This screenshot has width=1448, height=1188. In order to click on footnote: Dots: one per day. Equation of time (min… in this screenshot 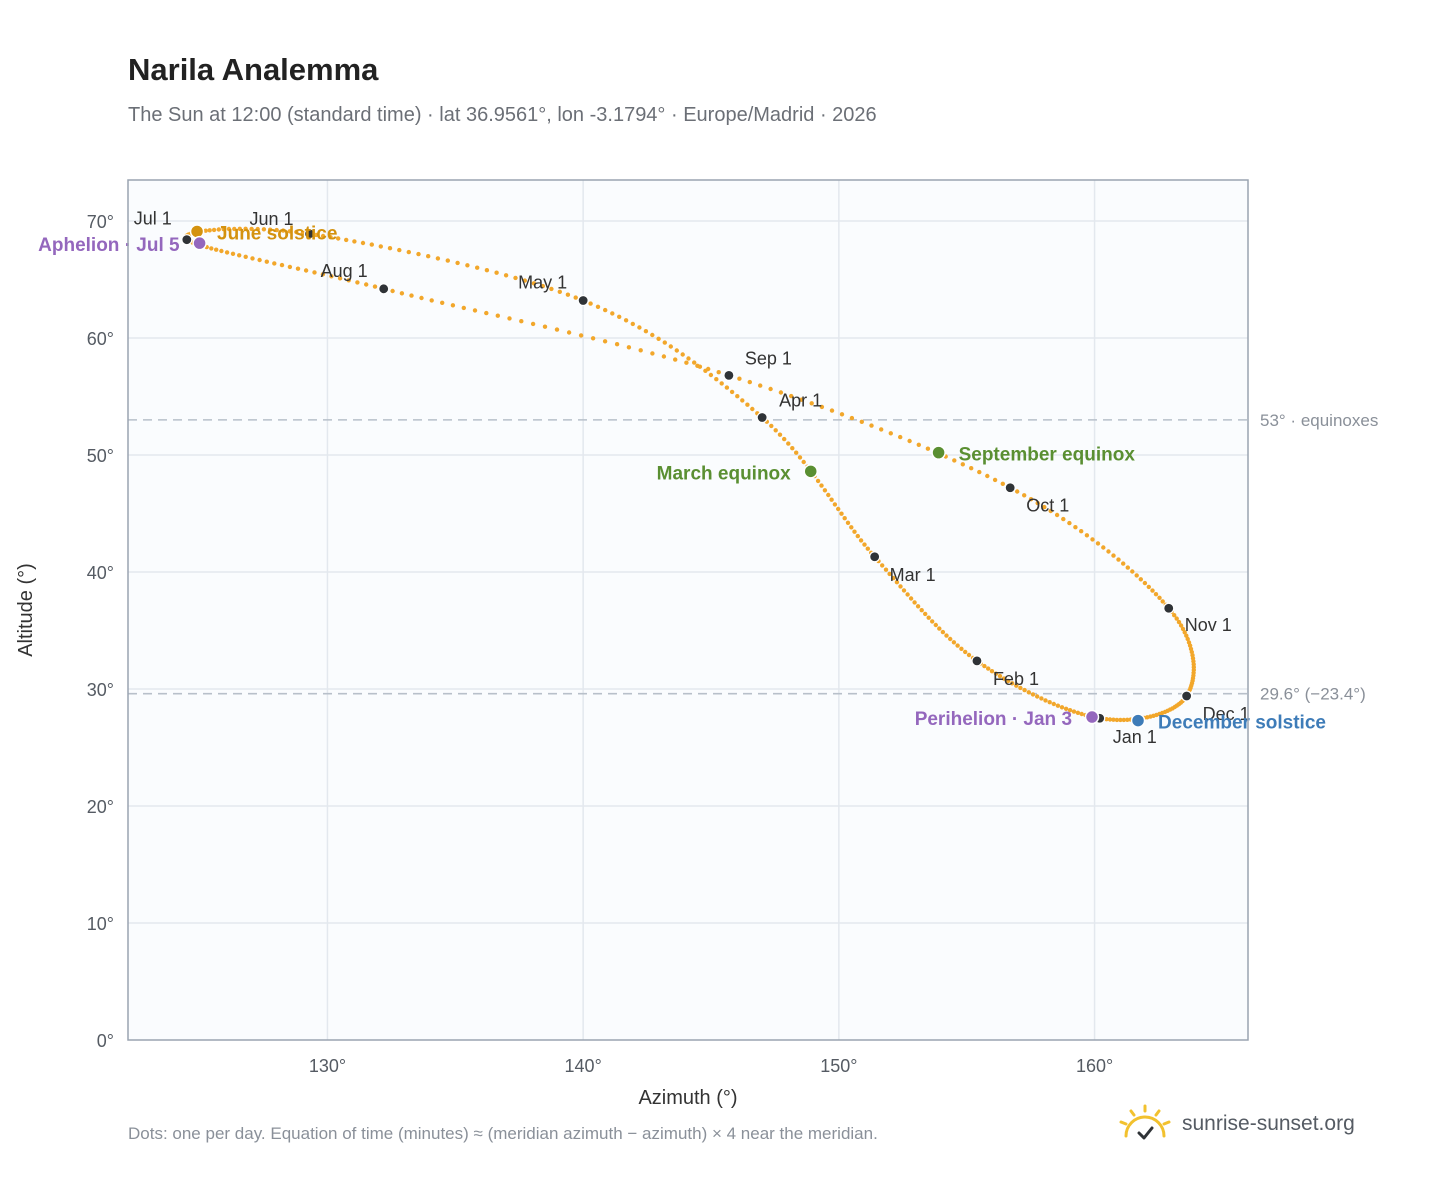, I will do `click(503, 1133)`.